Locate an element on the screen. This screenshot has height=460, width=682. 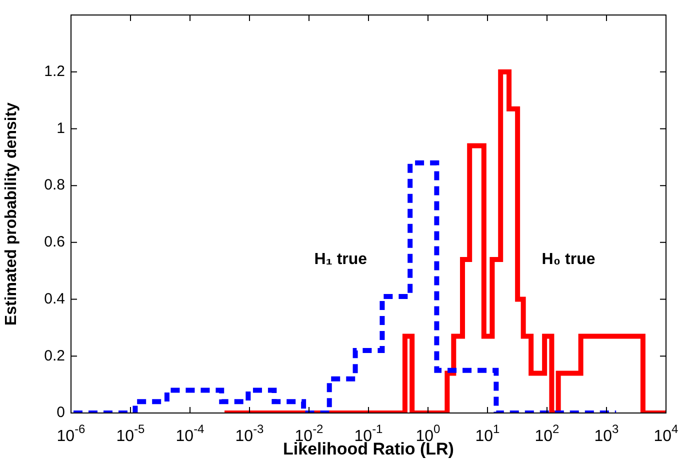
y-tick-label: 0.6 is located at coordinates (54, 242).